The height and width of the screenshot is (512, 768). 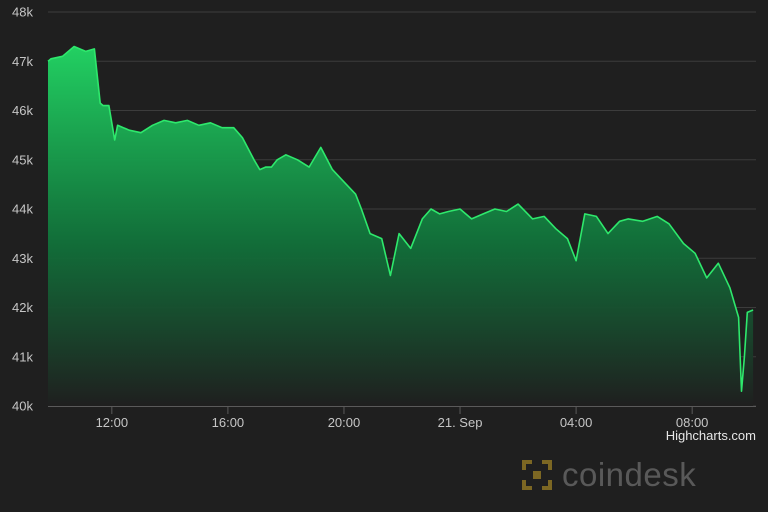 I want to click on x-tick-label: 08:00, so click(x=692, y=422).